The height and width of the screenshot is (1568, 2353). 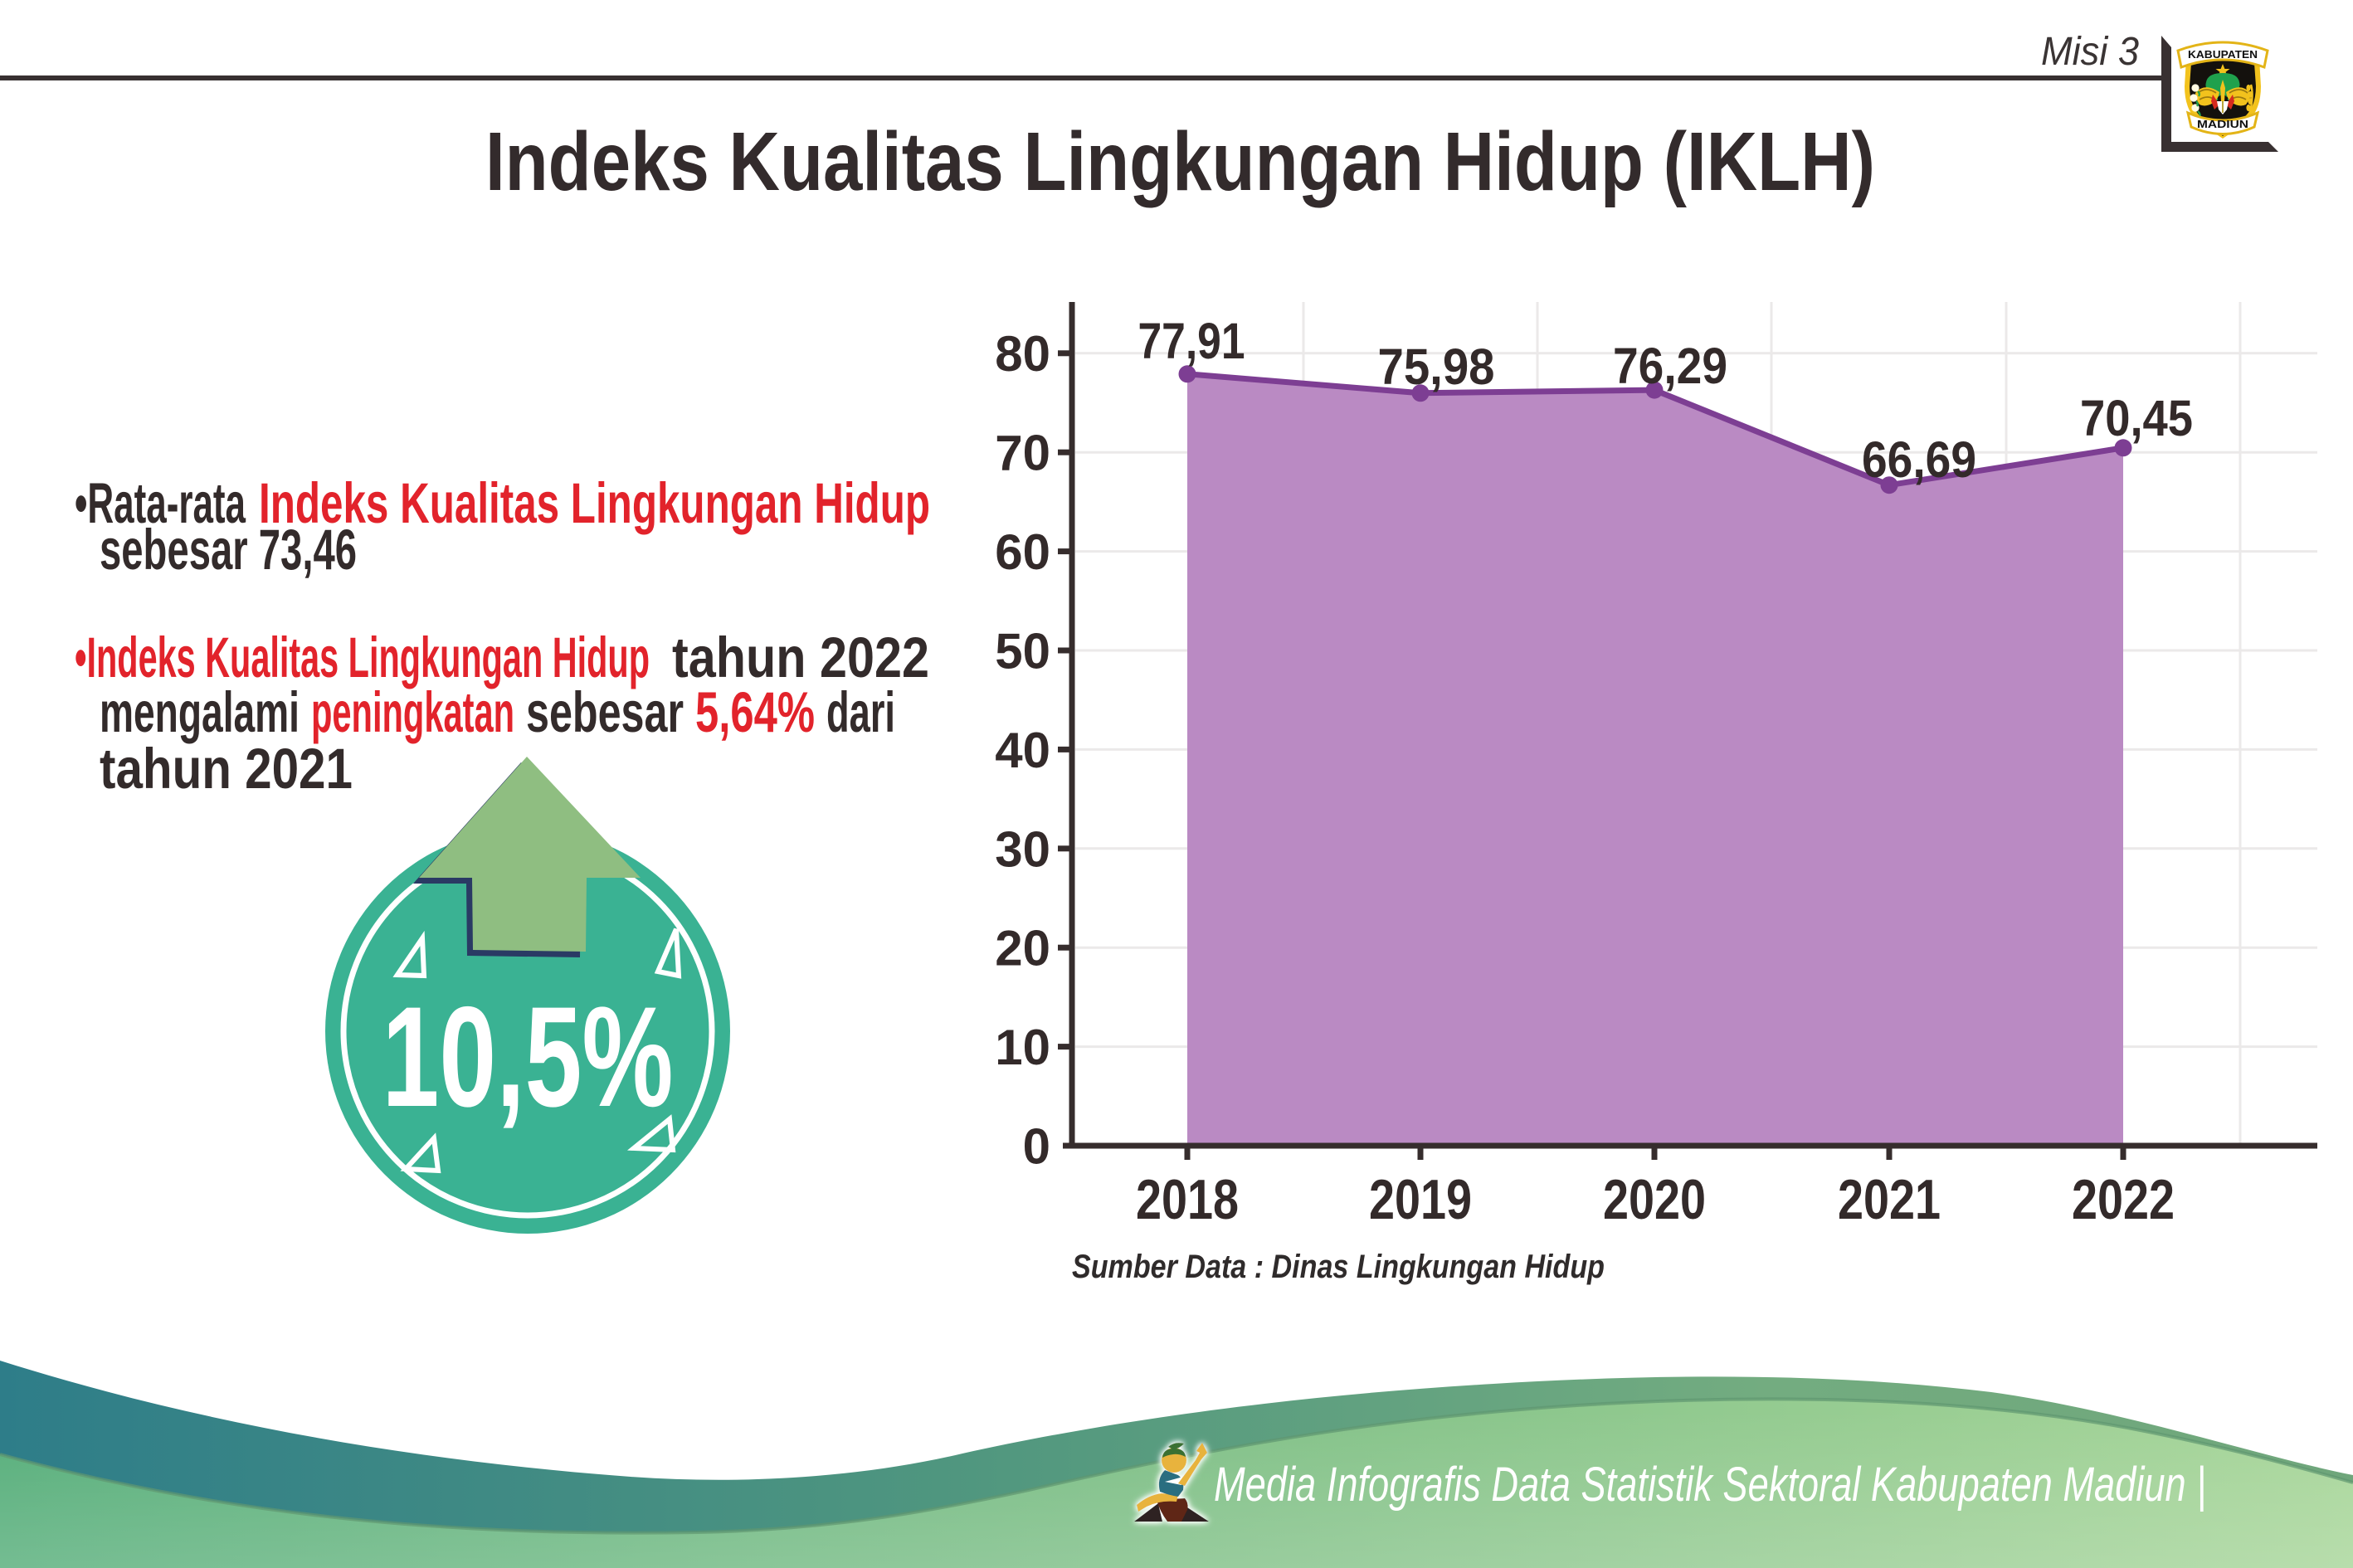 I want to click on svg-text: 20, so click(x=1022, y=948).